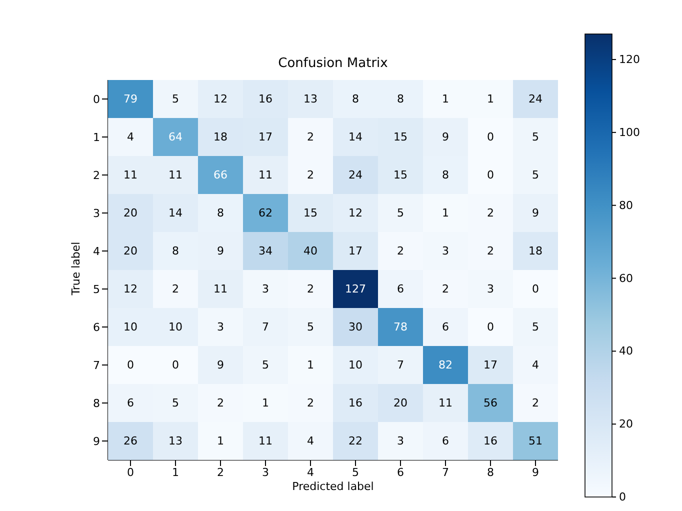 The width and height of the screenshot is (682, 511). I want to click on data-label: 127, so click(355, 289).